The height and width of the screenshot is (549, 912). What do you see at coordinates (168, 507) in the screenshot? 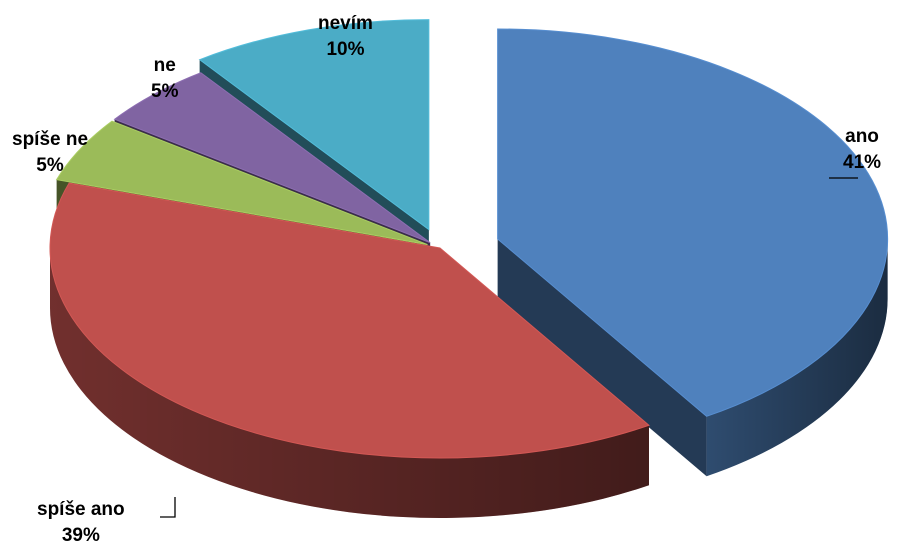
I see `leader-line-spise-ano` at bounding box center [168, 507].